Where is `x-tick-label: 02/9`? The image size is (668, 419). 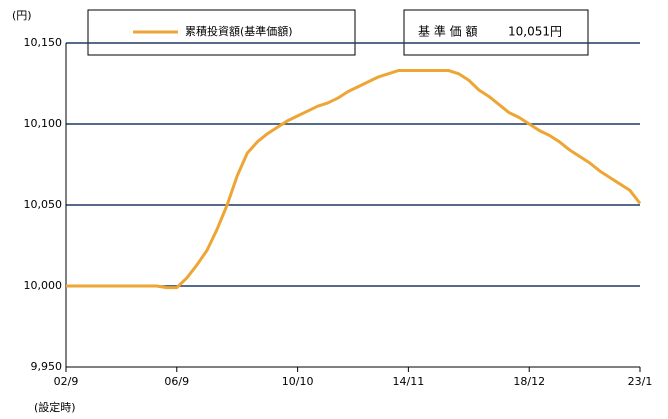 x-tick-label: 02/9 is located at coordinates (66, 381).